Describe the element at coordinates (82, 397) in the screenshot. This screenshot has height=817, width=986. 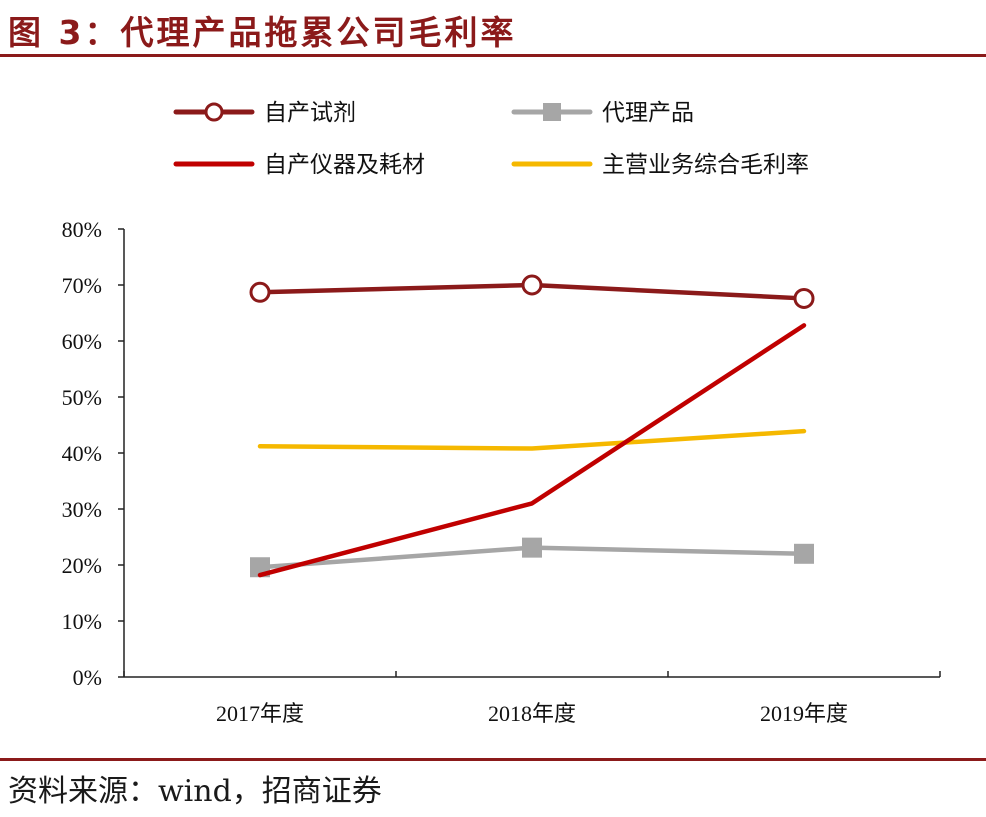
I see `y-tick-label: 50%` at that location.